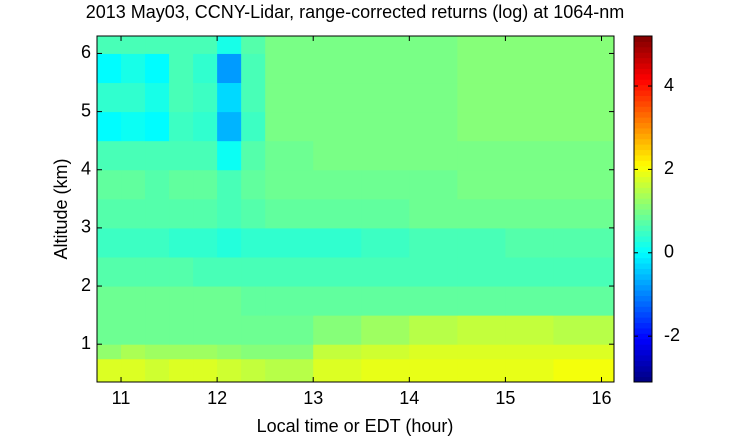 This screenshot has width=754, height=441. Describe the element at coordinates (86, 52) in the screenshot. I see `y-tick-label: 6` at that location.